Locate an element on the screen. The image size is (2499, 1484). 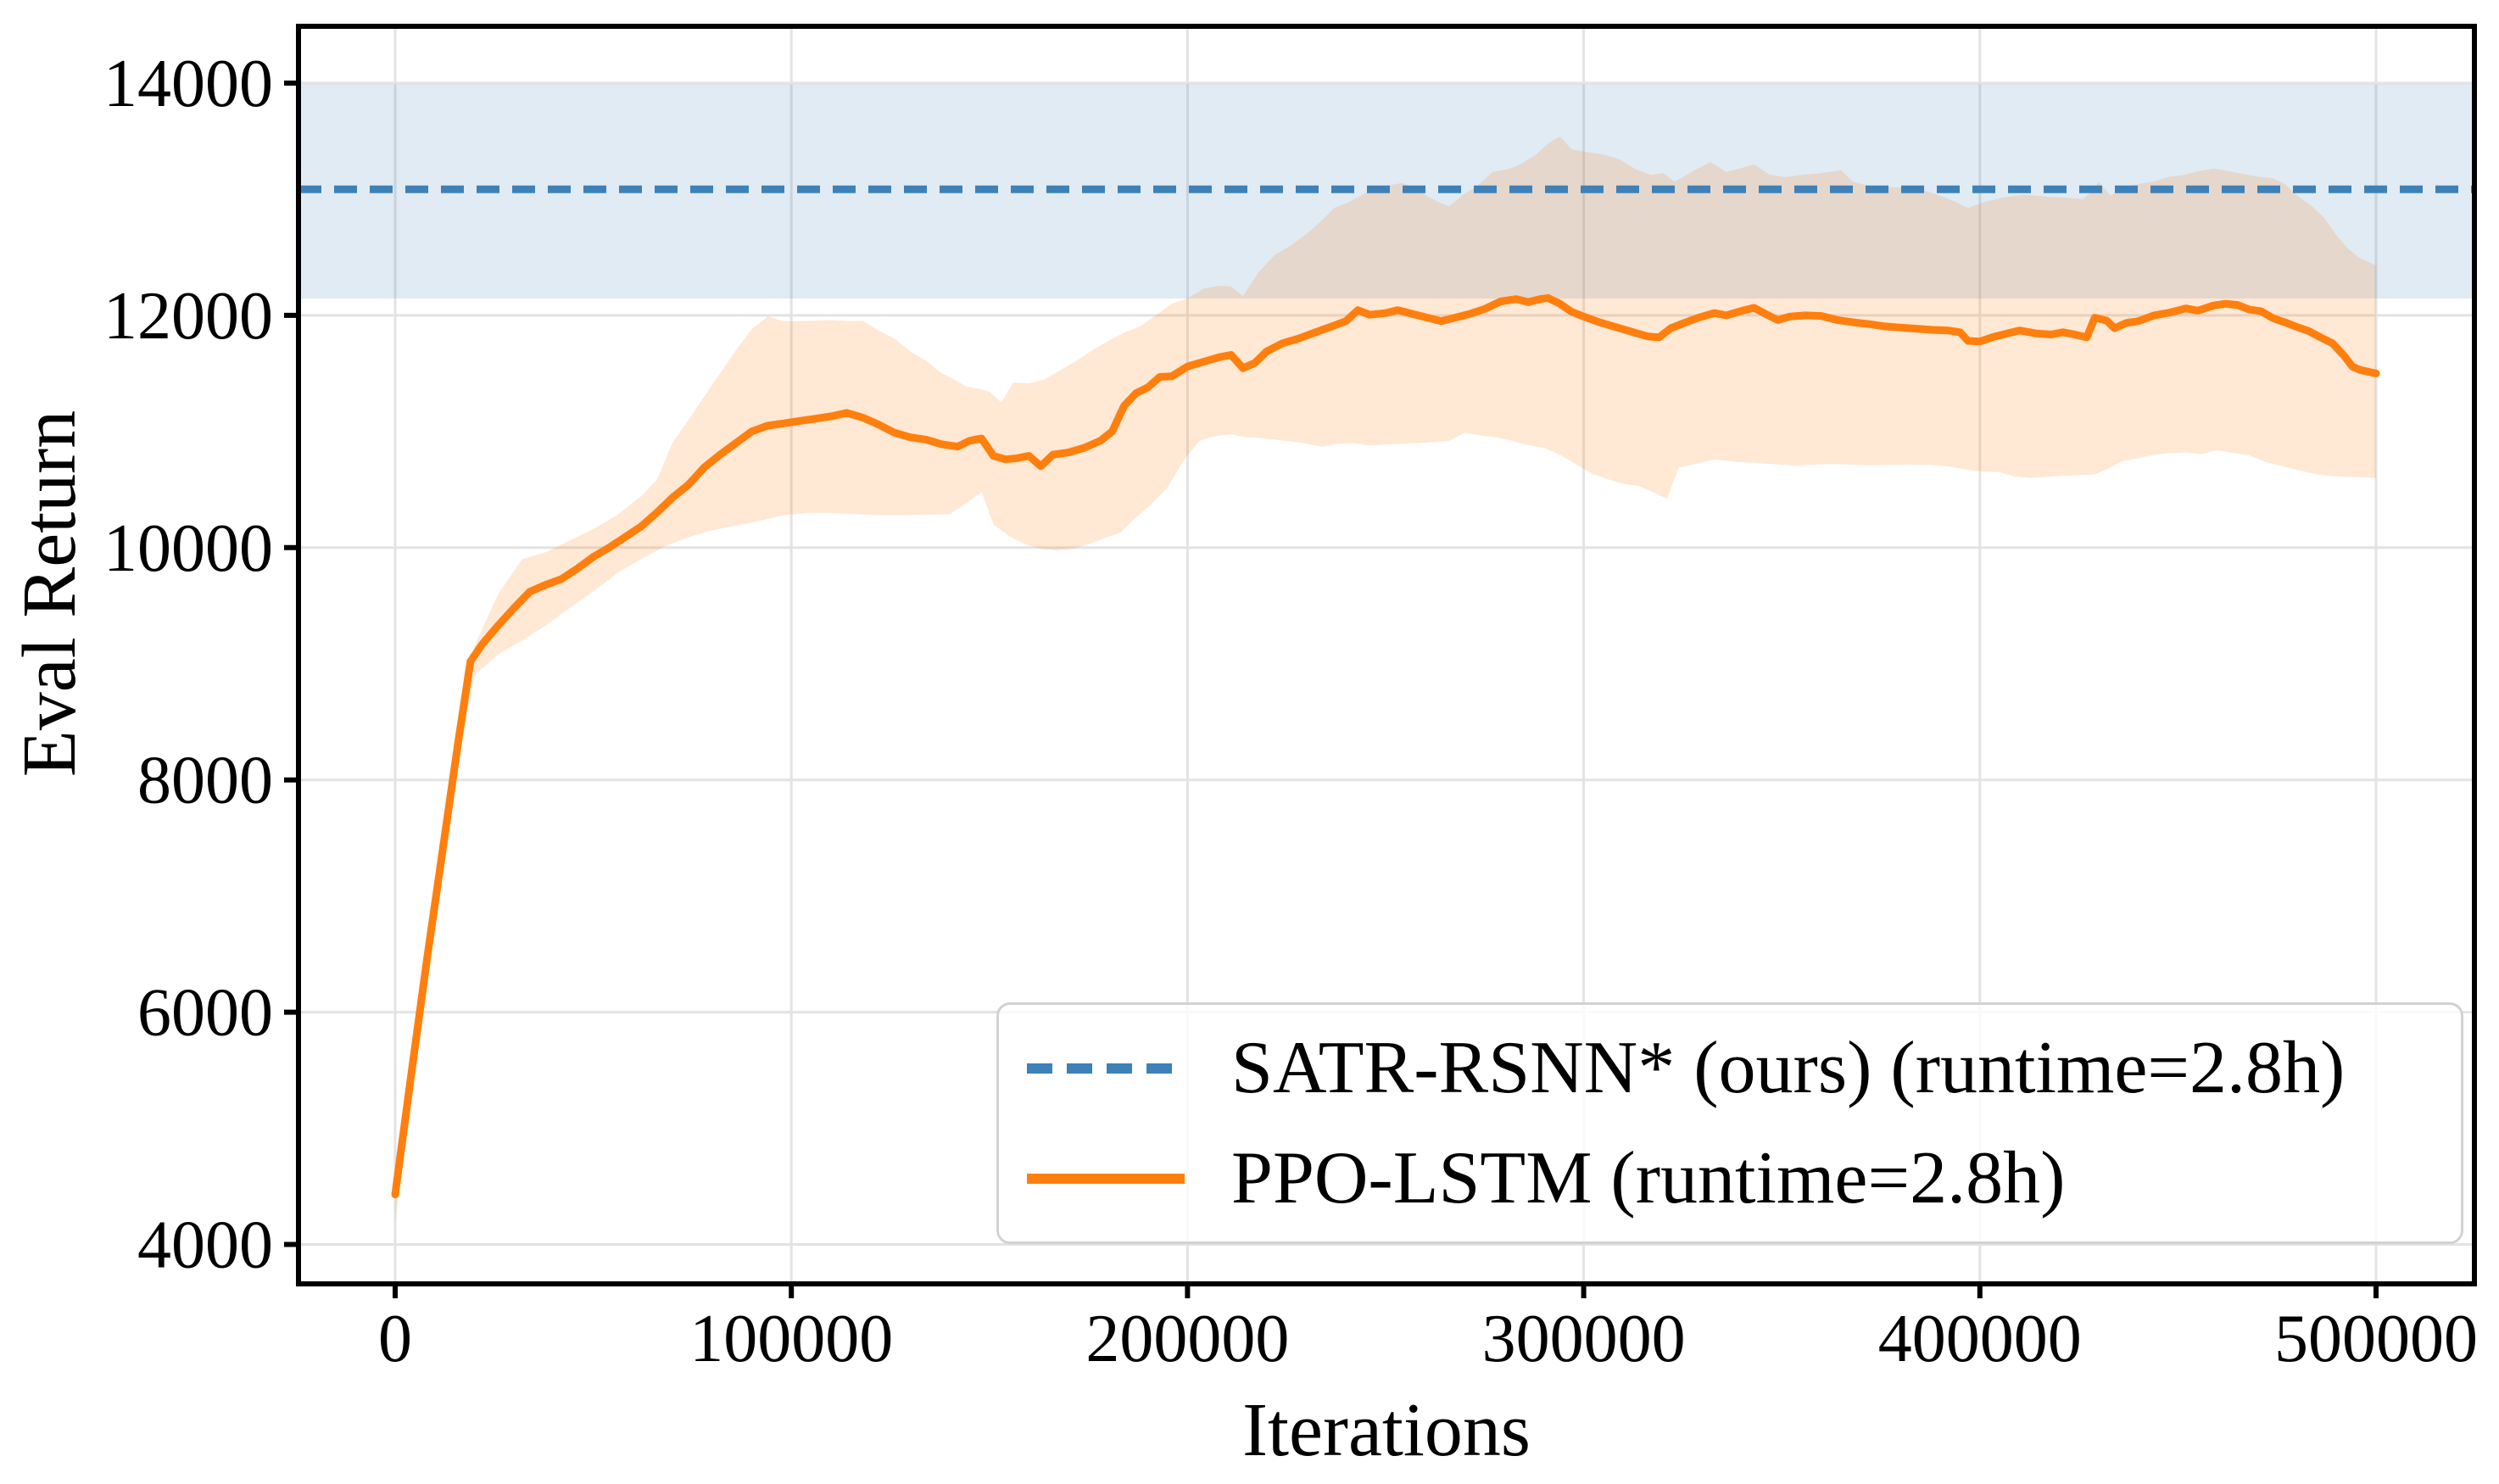
x-tick-label: 500000 is located at coordinates (2376, 1339).